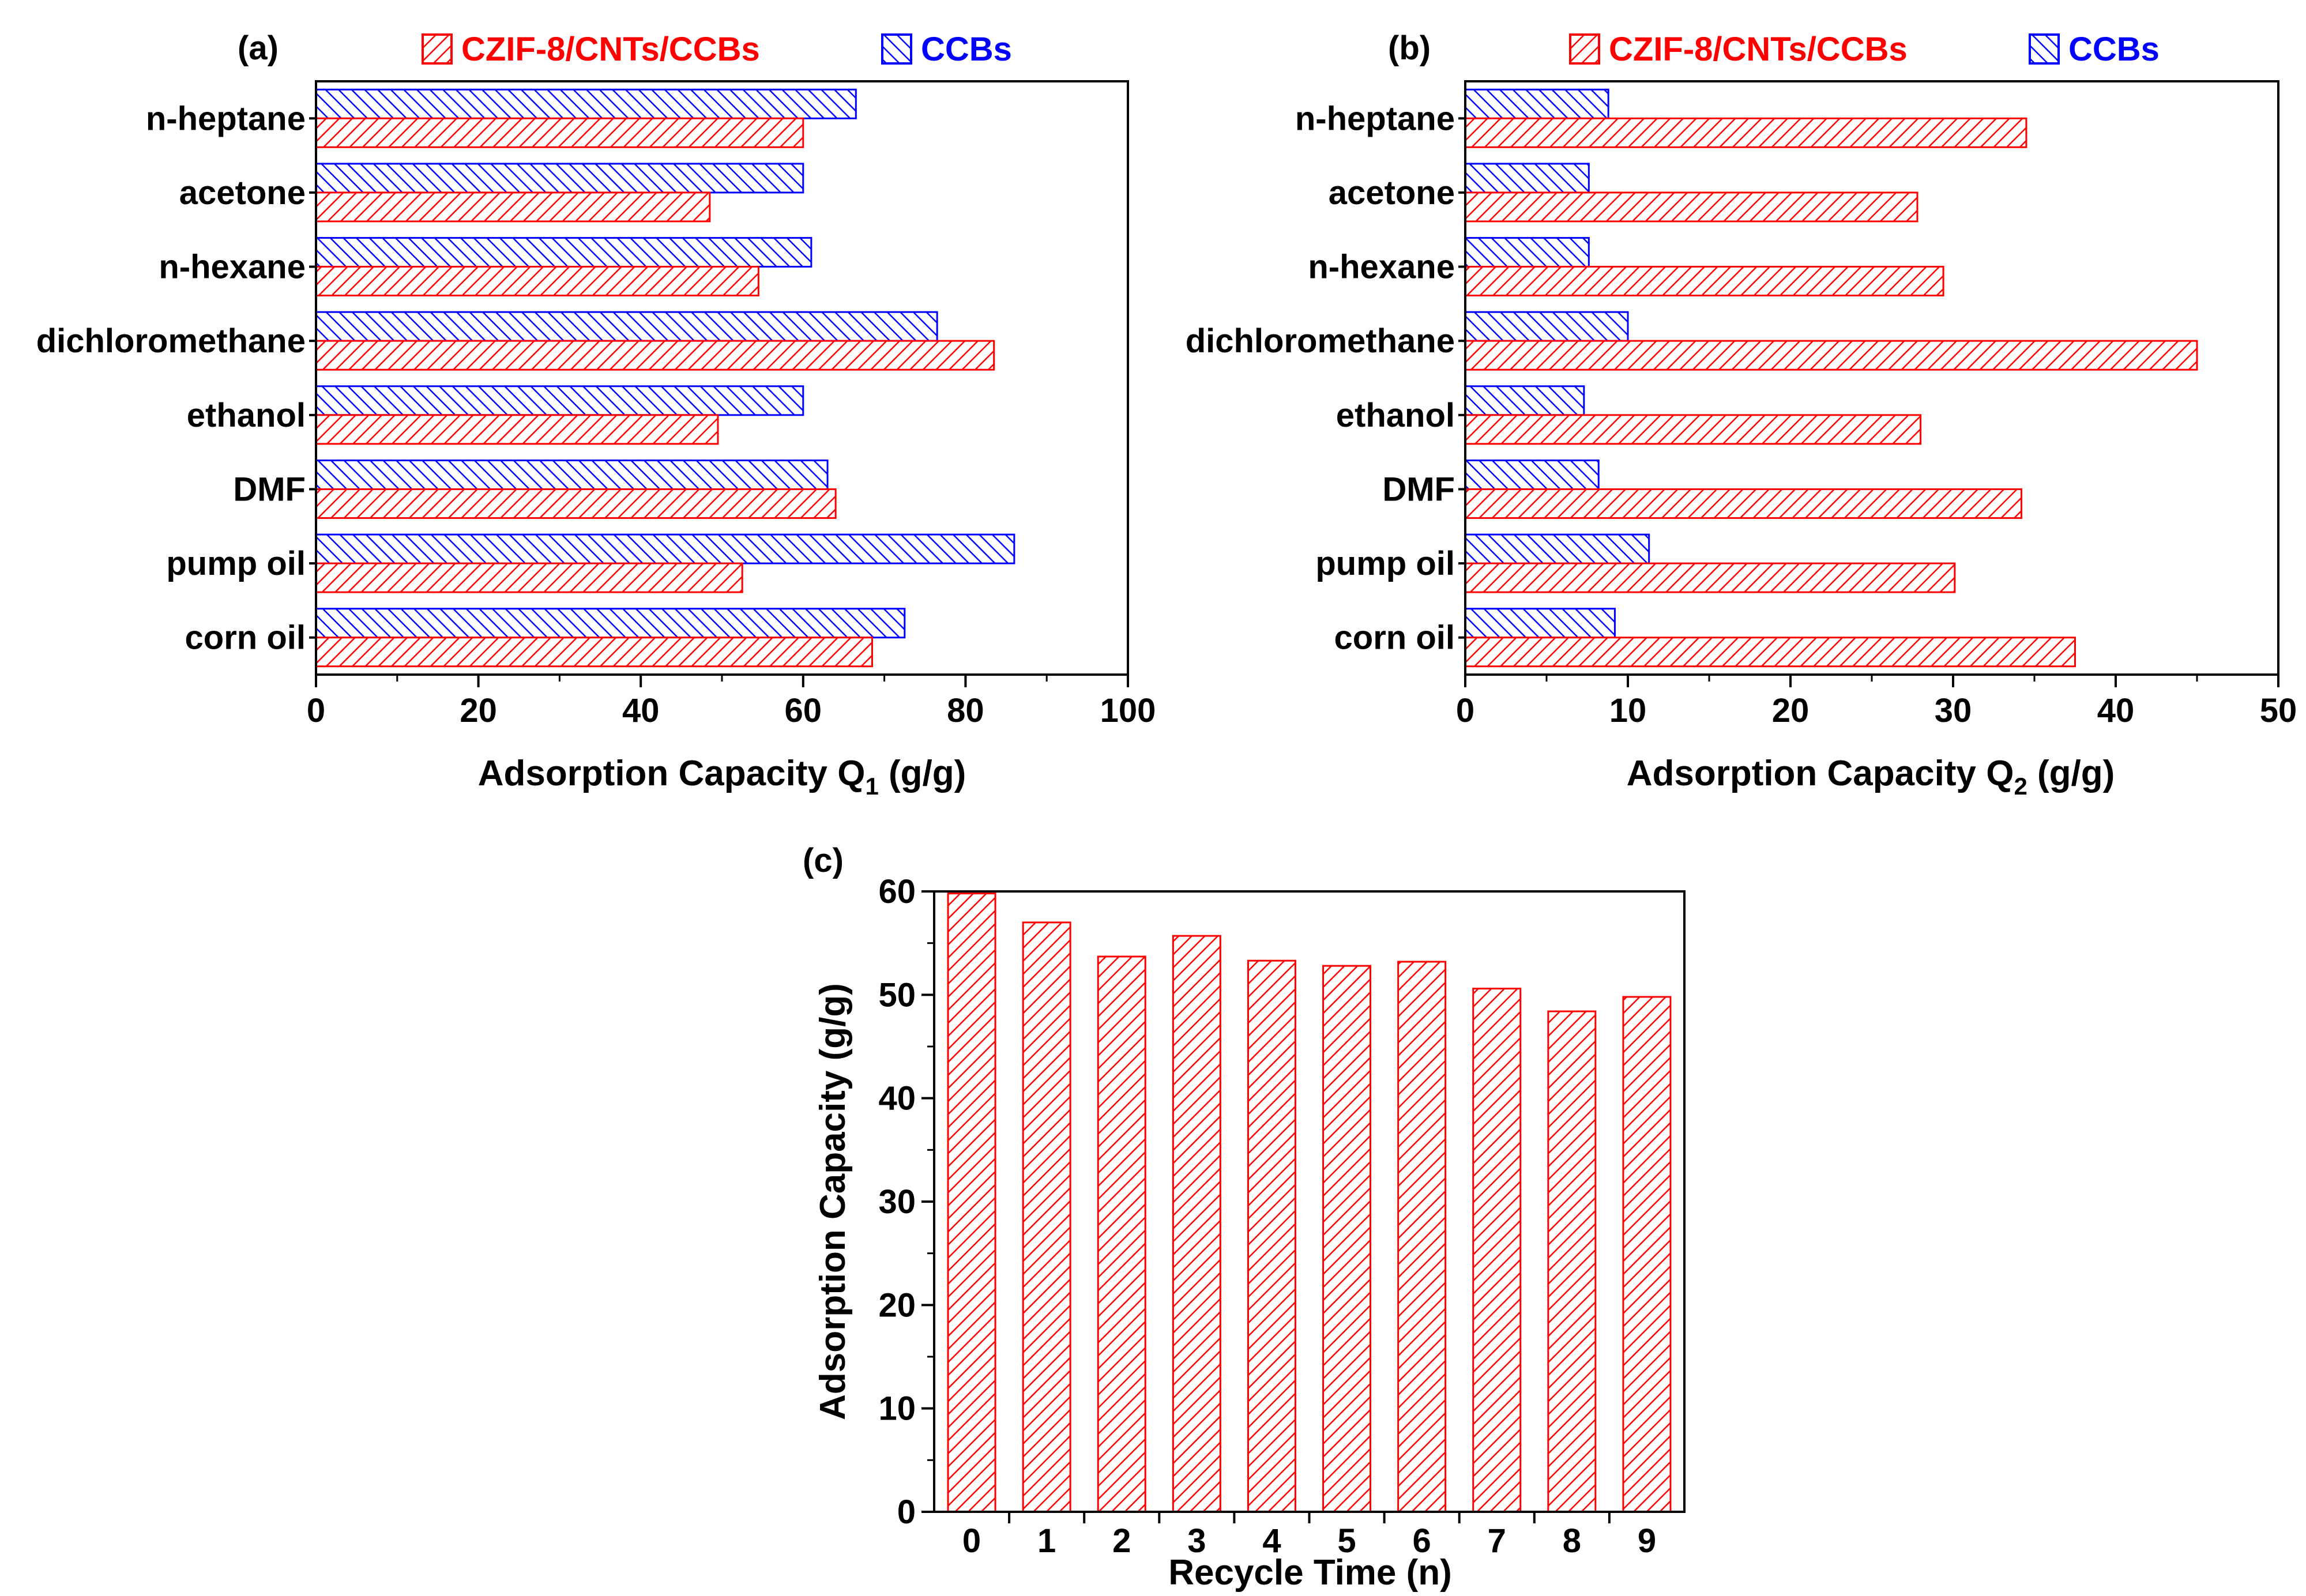 Image resolution: width=2306 pixels, height=1596 pixels. Describe the element at coordinates (803, 710) in the screenshot. I see `x-tick-label: 60` at that location.